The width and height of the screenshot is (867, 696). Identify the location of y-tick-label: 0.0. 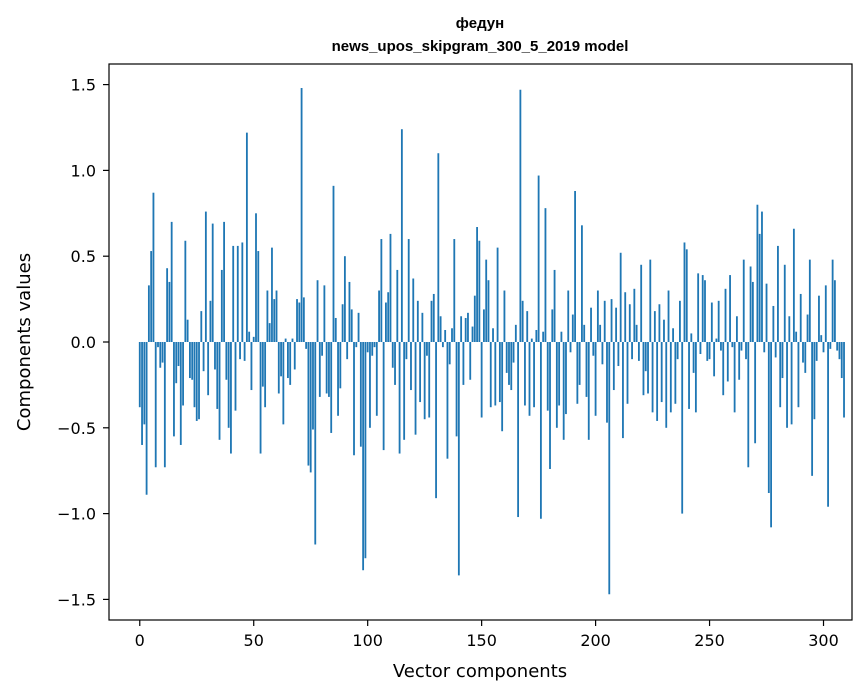
(83, 342).